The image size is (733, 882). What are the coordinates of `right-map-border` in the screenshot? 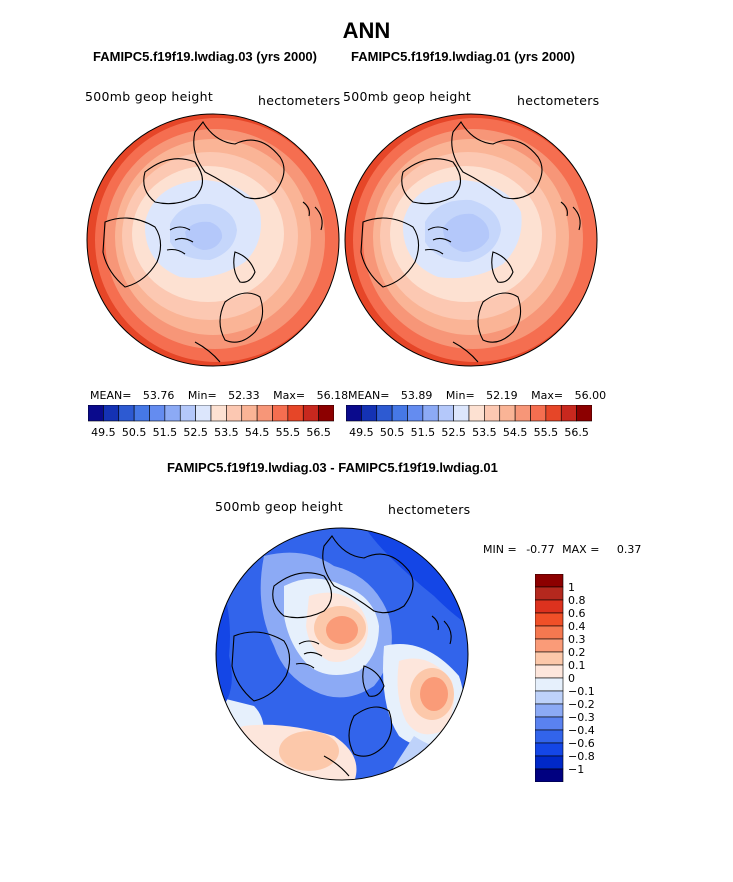 It's located at (471, 240).